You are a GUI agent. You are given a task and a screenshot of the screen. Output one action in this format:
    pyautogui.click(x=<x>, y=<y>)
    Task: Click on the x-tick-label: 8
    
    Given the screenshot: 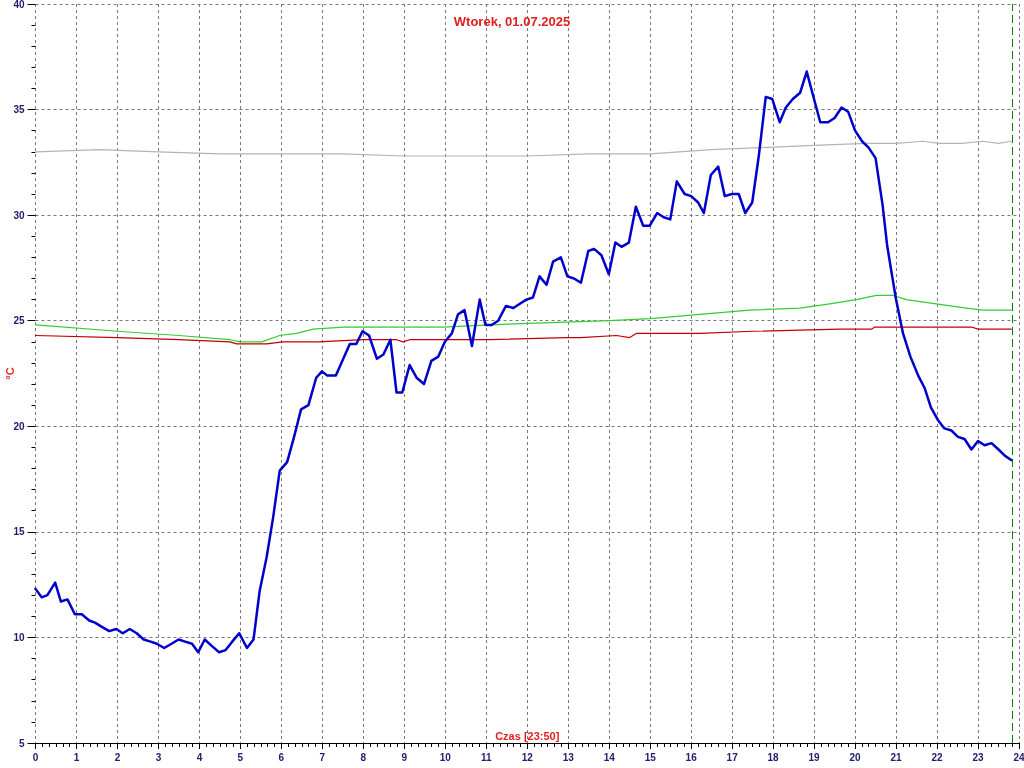 What is the action you would take?
    pyautogui.click(x=363, y=757)
    